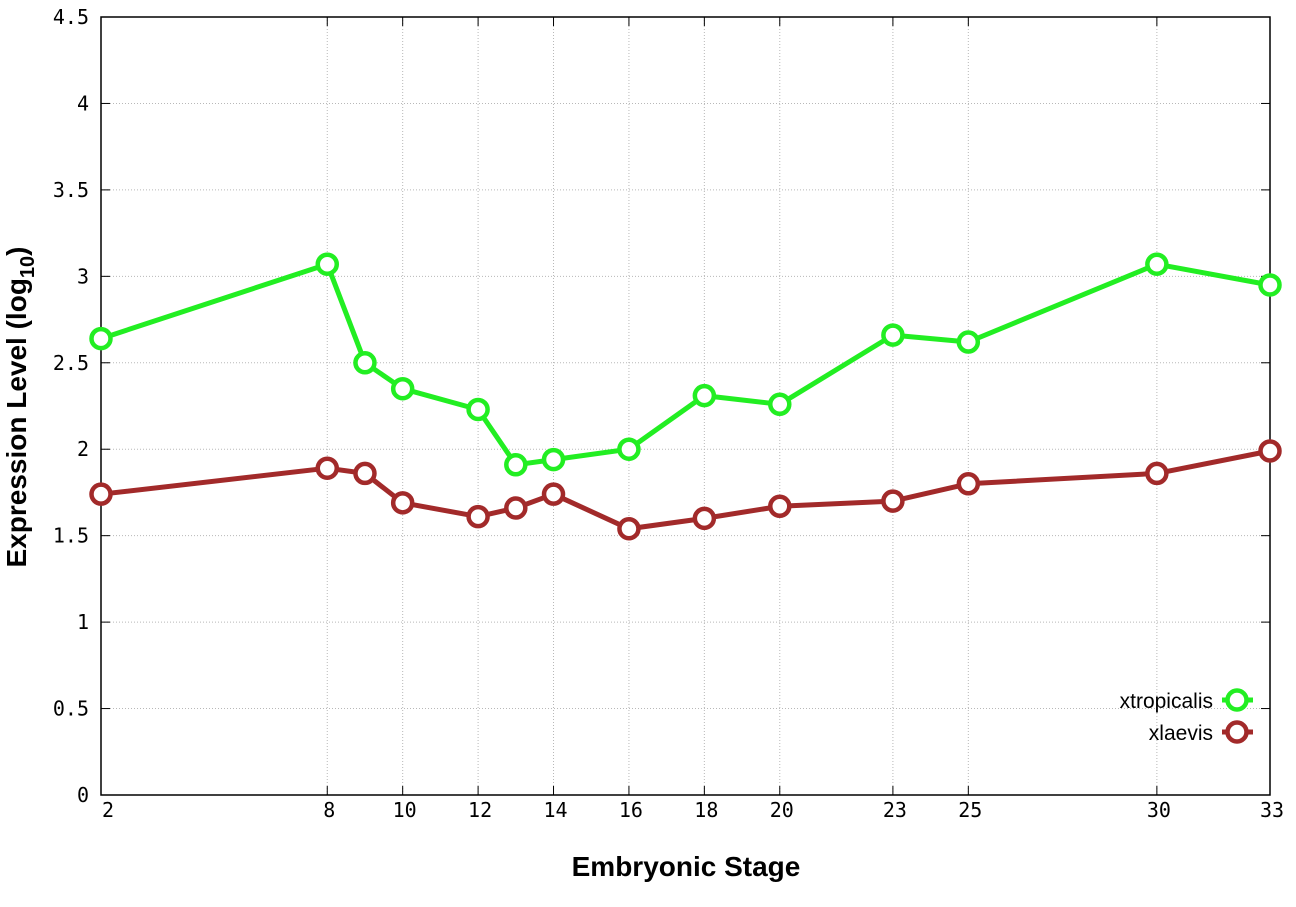  Describe the element at coordinates (631, 810) in the screenshot. I see `x-tick-label: 16` at that location.